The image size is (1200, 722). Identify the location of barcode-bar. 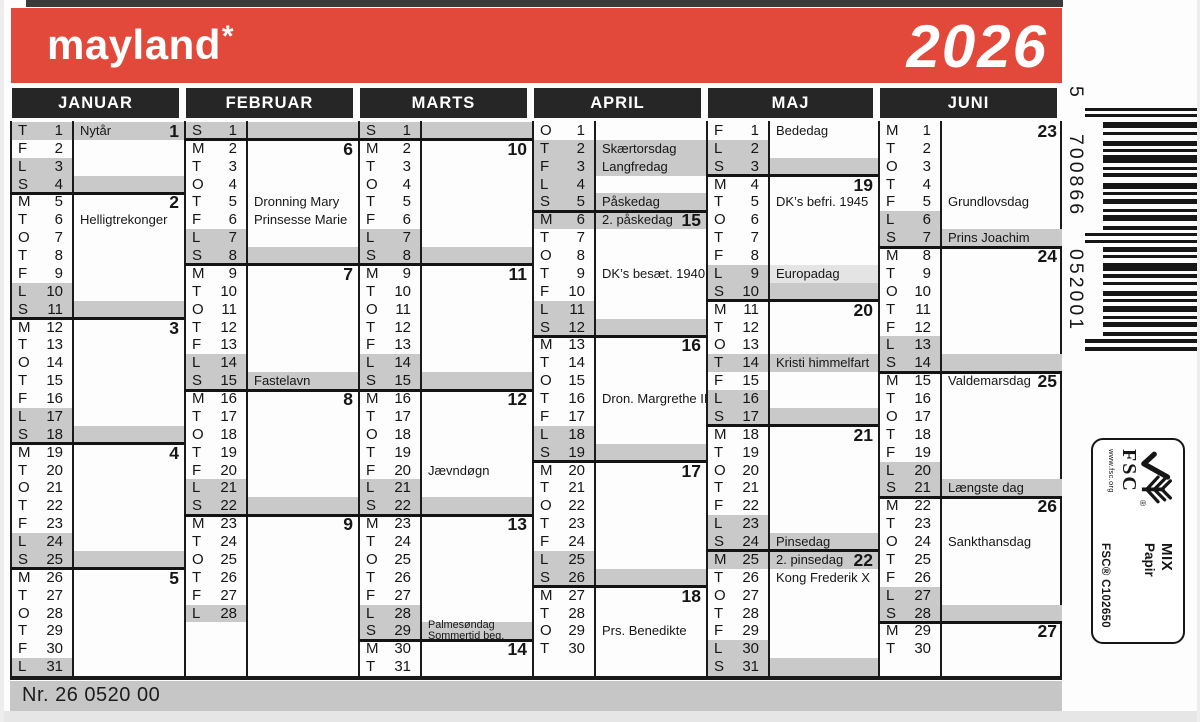
(1141, 109).